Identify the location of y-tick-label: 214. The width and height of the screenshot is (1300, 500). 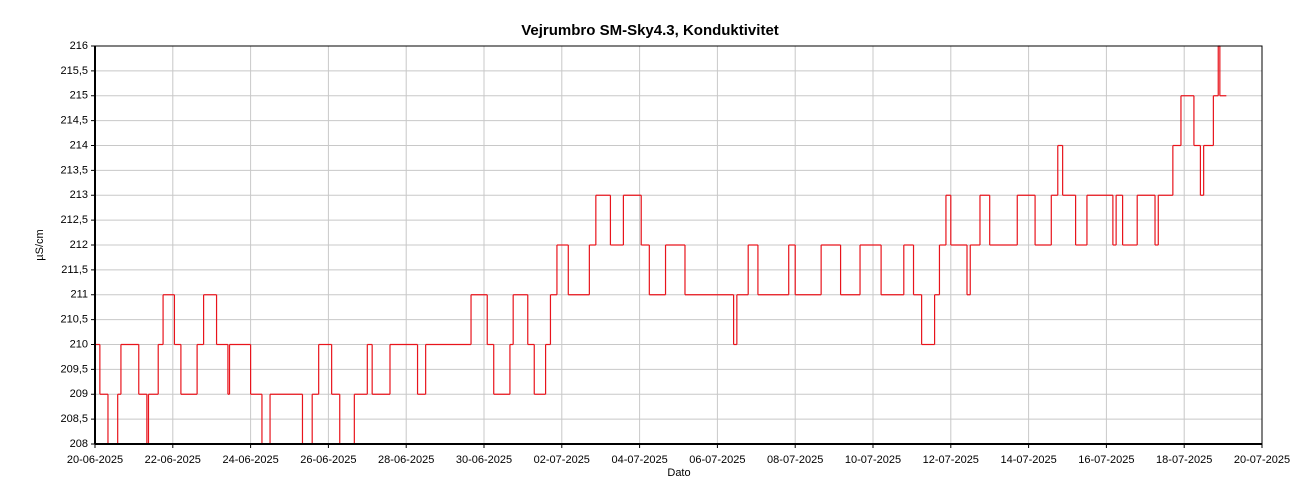
(79, 145).